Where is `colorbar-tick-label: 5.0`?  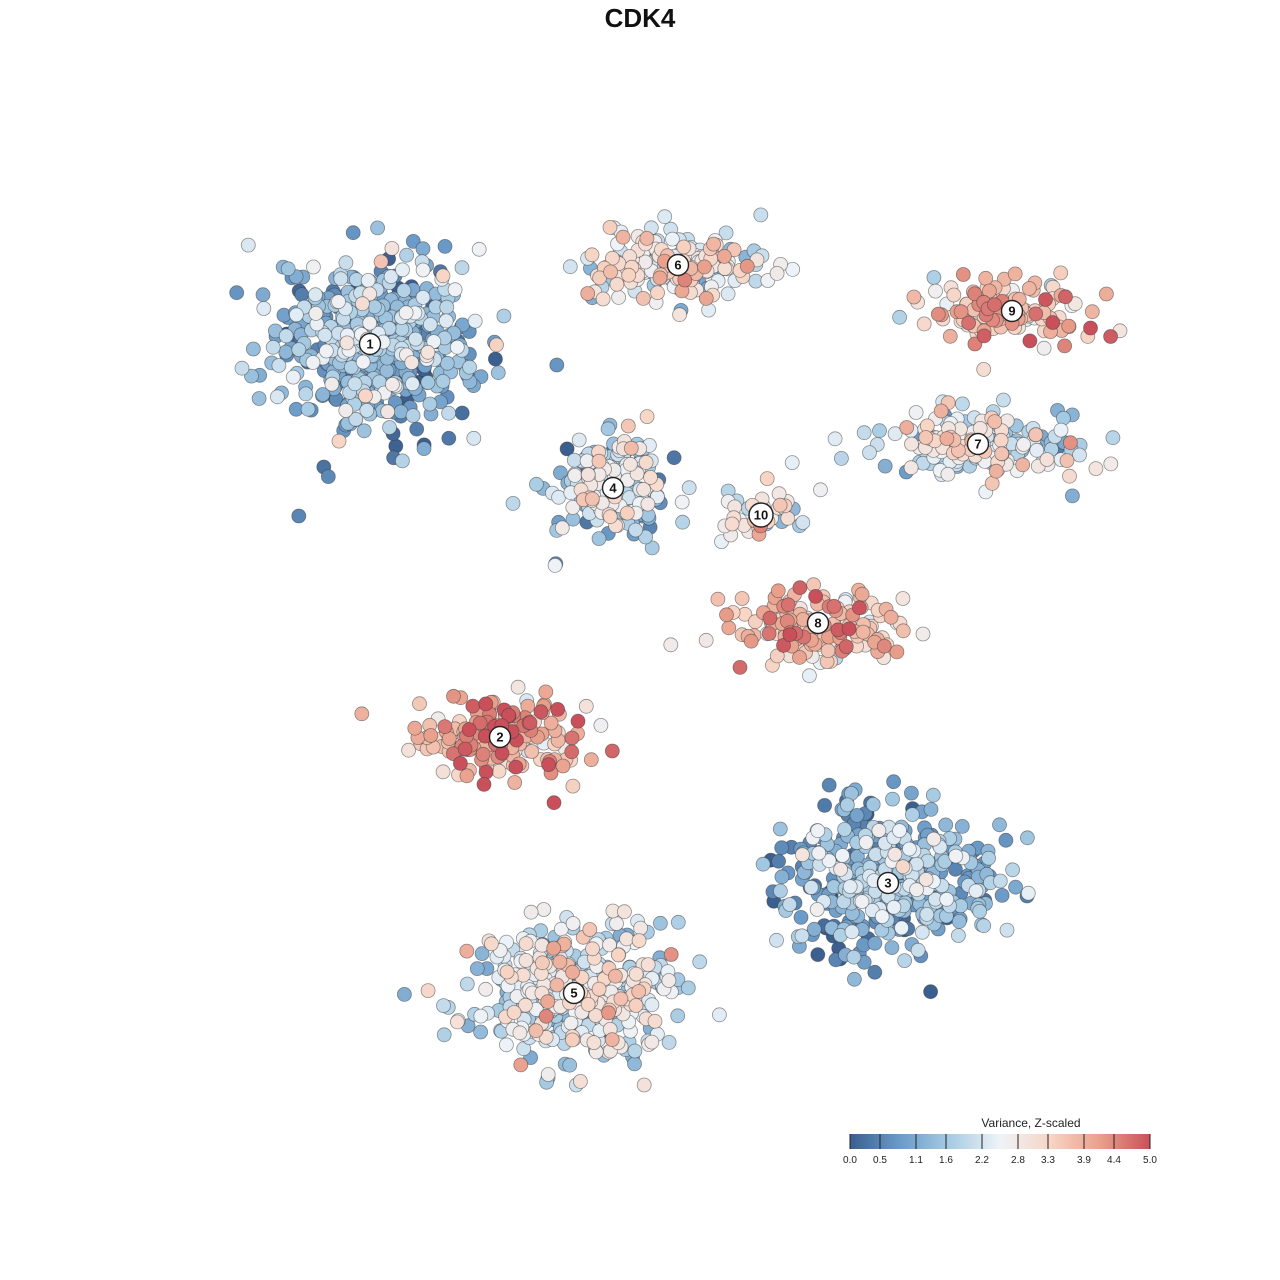
colorbar-tick-label: 5.0 is located at coordinates (1150, 1160).